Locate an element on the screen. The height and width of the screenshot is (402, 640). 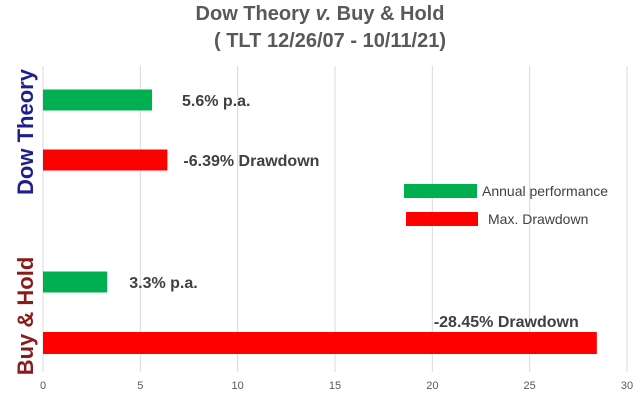
group-label-dow-theory: Dow Theory is located at coordinates (25, 131).